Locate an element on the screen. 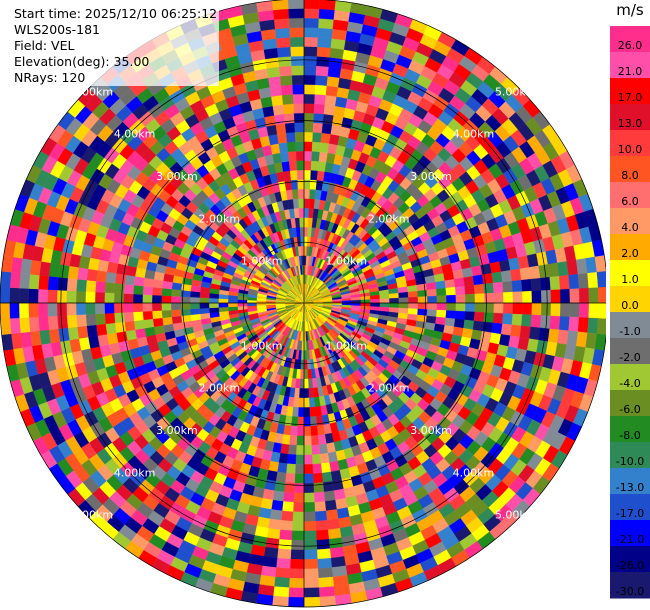 This screenshot has width=650, height=610. start-time: Start time: 2025/12/10 06:25:12 is located at coordinates (116, 13).